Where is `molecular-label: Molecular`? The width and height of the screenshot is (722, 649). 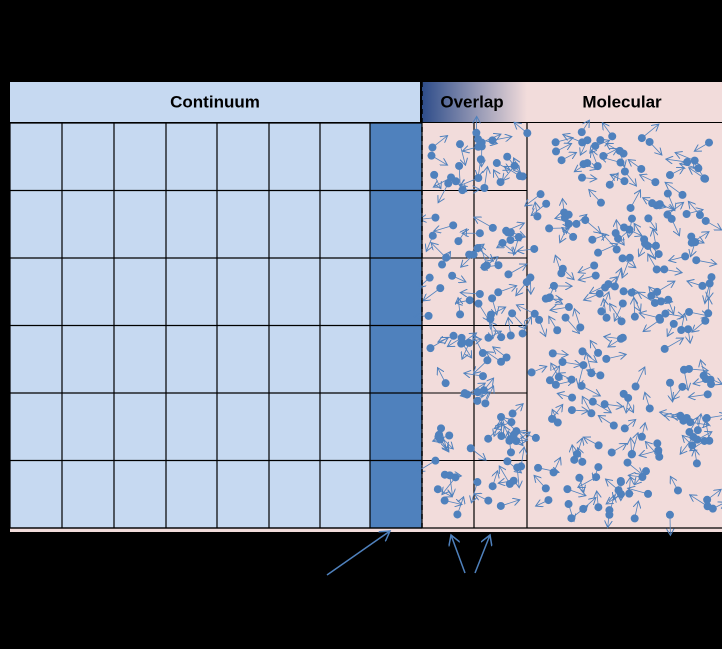 molecular-label: Molecular is located at coordinates (622, 101).